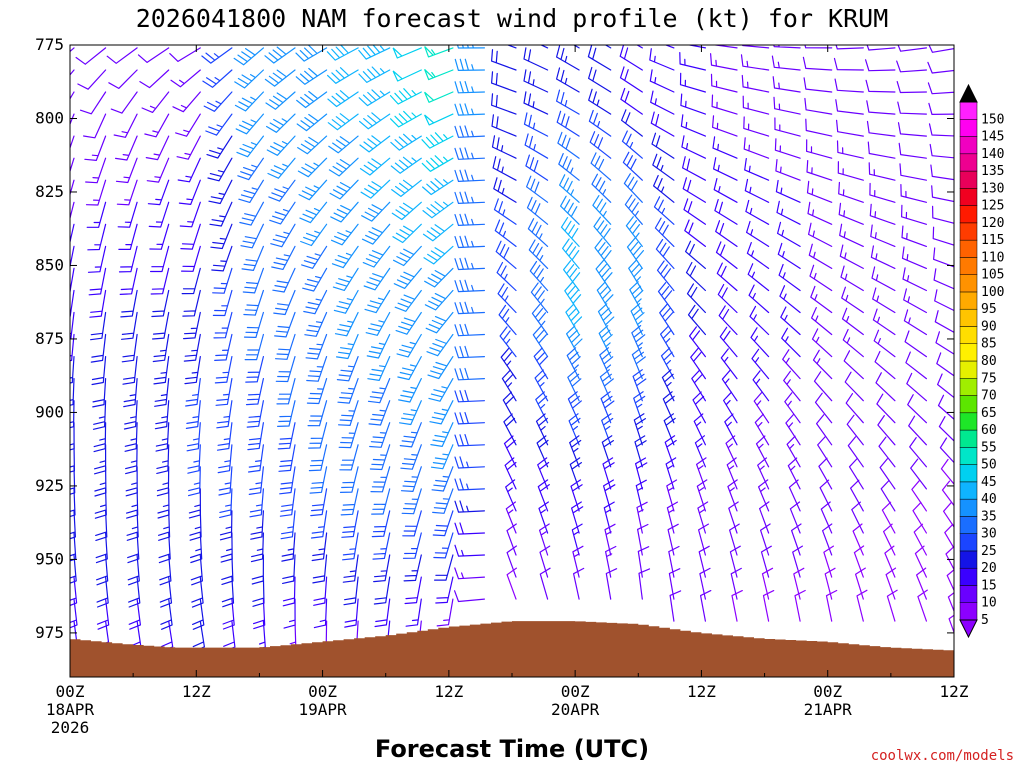 The width and height of the screenshot is (1024, 768). Describe the element at coordinates (968, 629) in the screenshot. I see `colorbar-under-arrow` at that location.